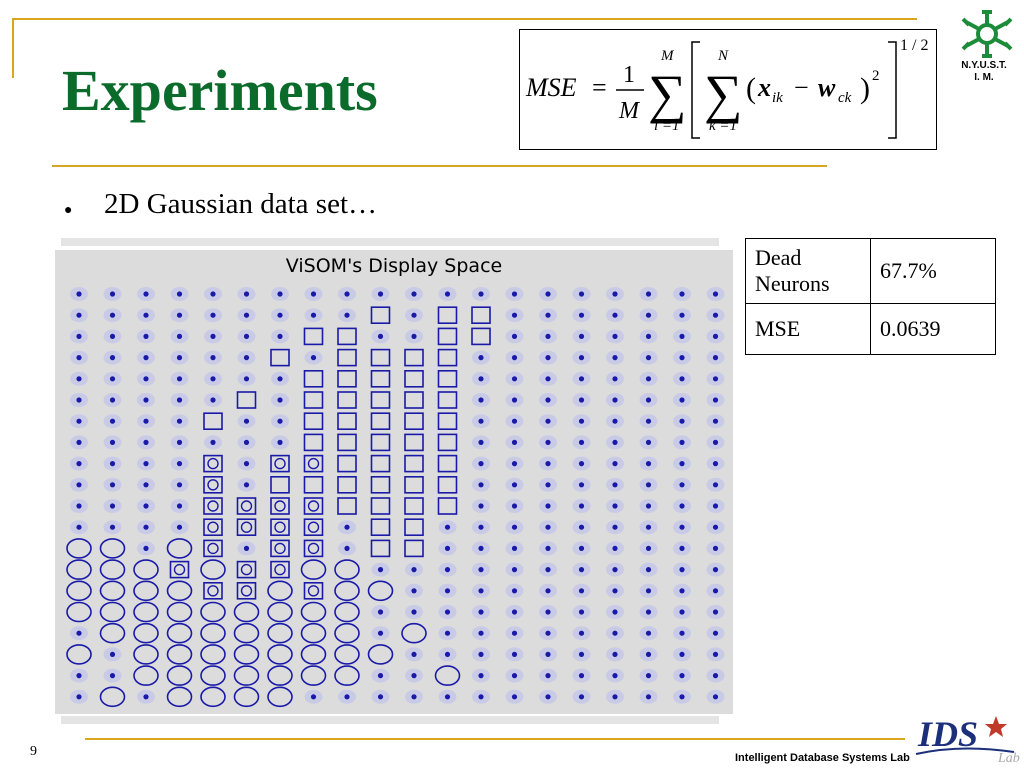 This screenshot has width=1024, height=768. What do you see at coordinates (599, 87) in the screenshot?
I see `formula-equals: =` at bounding box center [599, 87].